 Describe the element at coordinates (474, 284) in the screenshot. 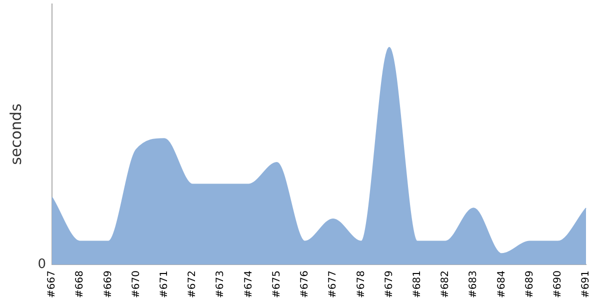

I see `x-tick-label: #683` at that location.